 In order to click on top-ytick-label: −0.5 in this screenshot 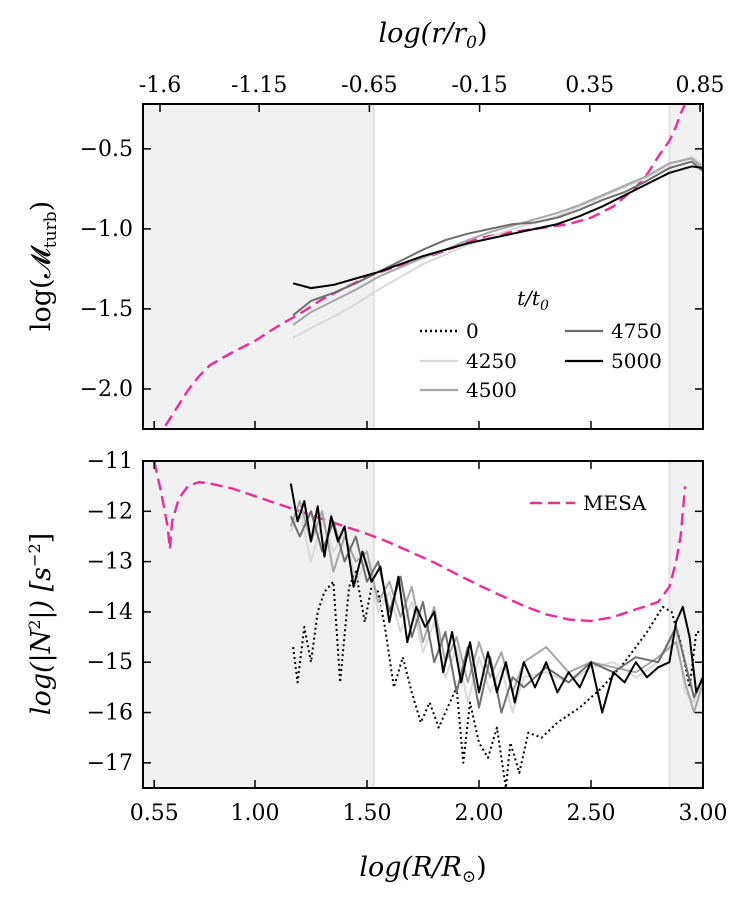, I will do `click(106, 149)`.